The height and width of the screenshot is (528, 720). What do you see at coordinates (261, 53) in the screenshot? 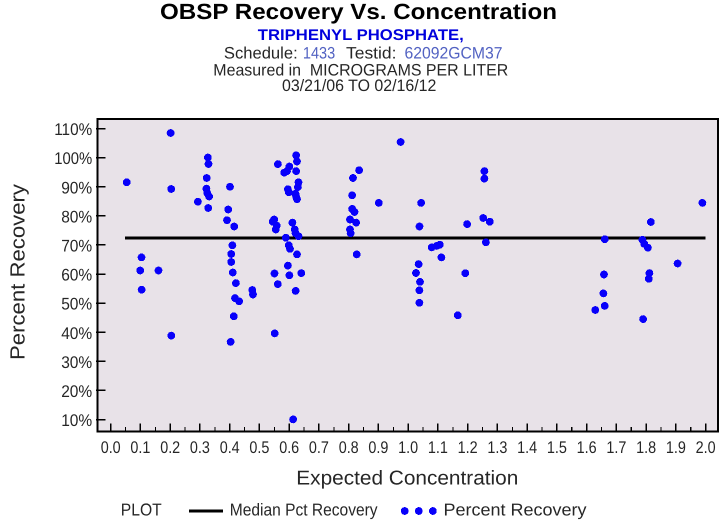
I see `svg-text: Schedule:` at bounding box center [261, 53].